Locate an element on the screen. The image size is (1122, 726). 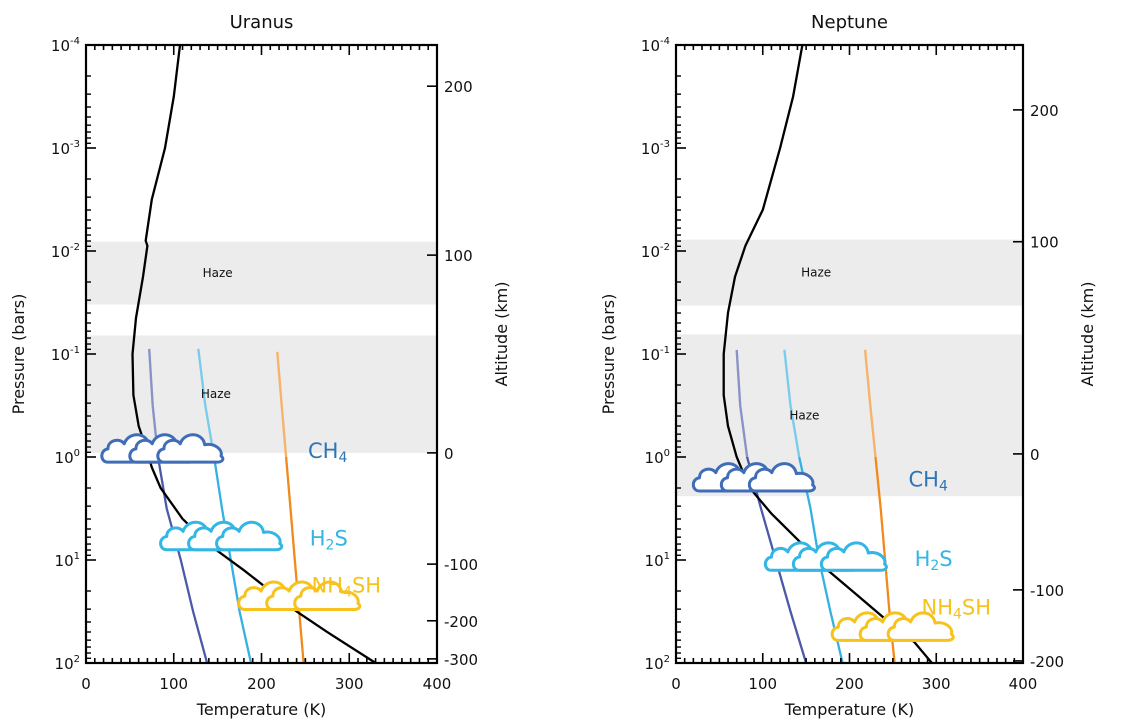
x-tick-label: 100 is located at coordinates (173, 684).